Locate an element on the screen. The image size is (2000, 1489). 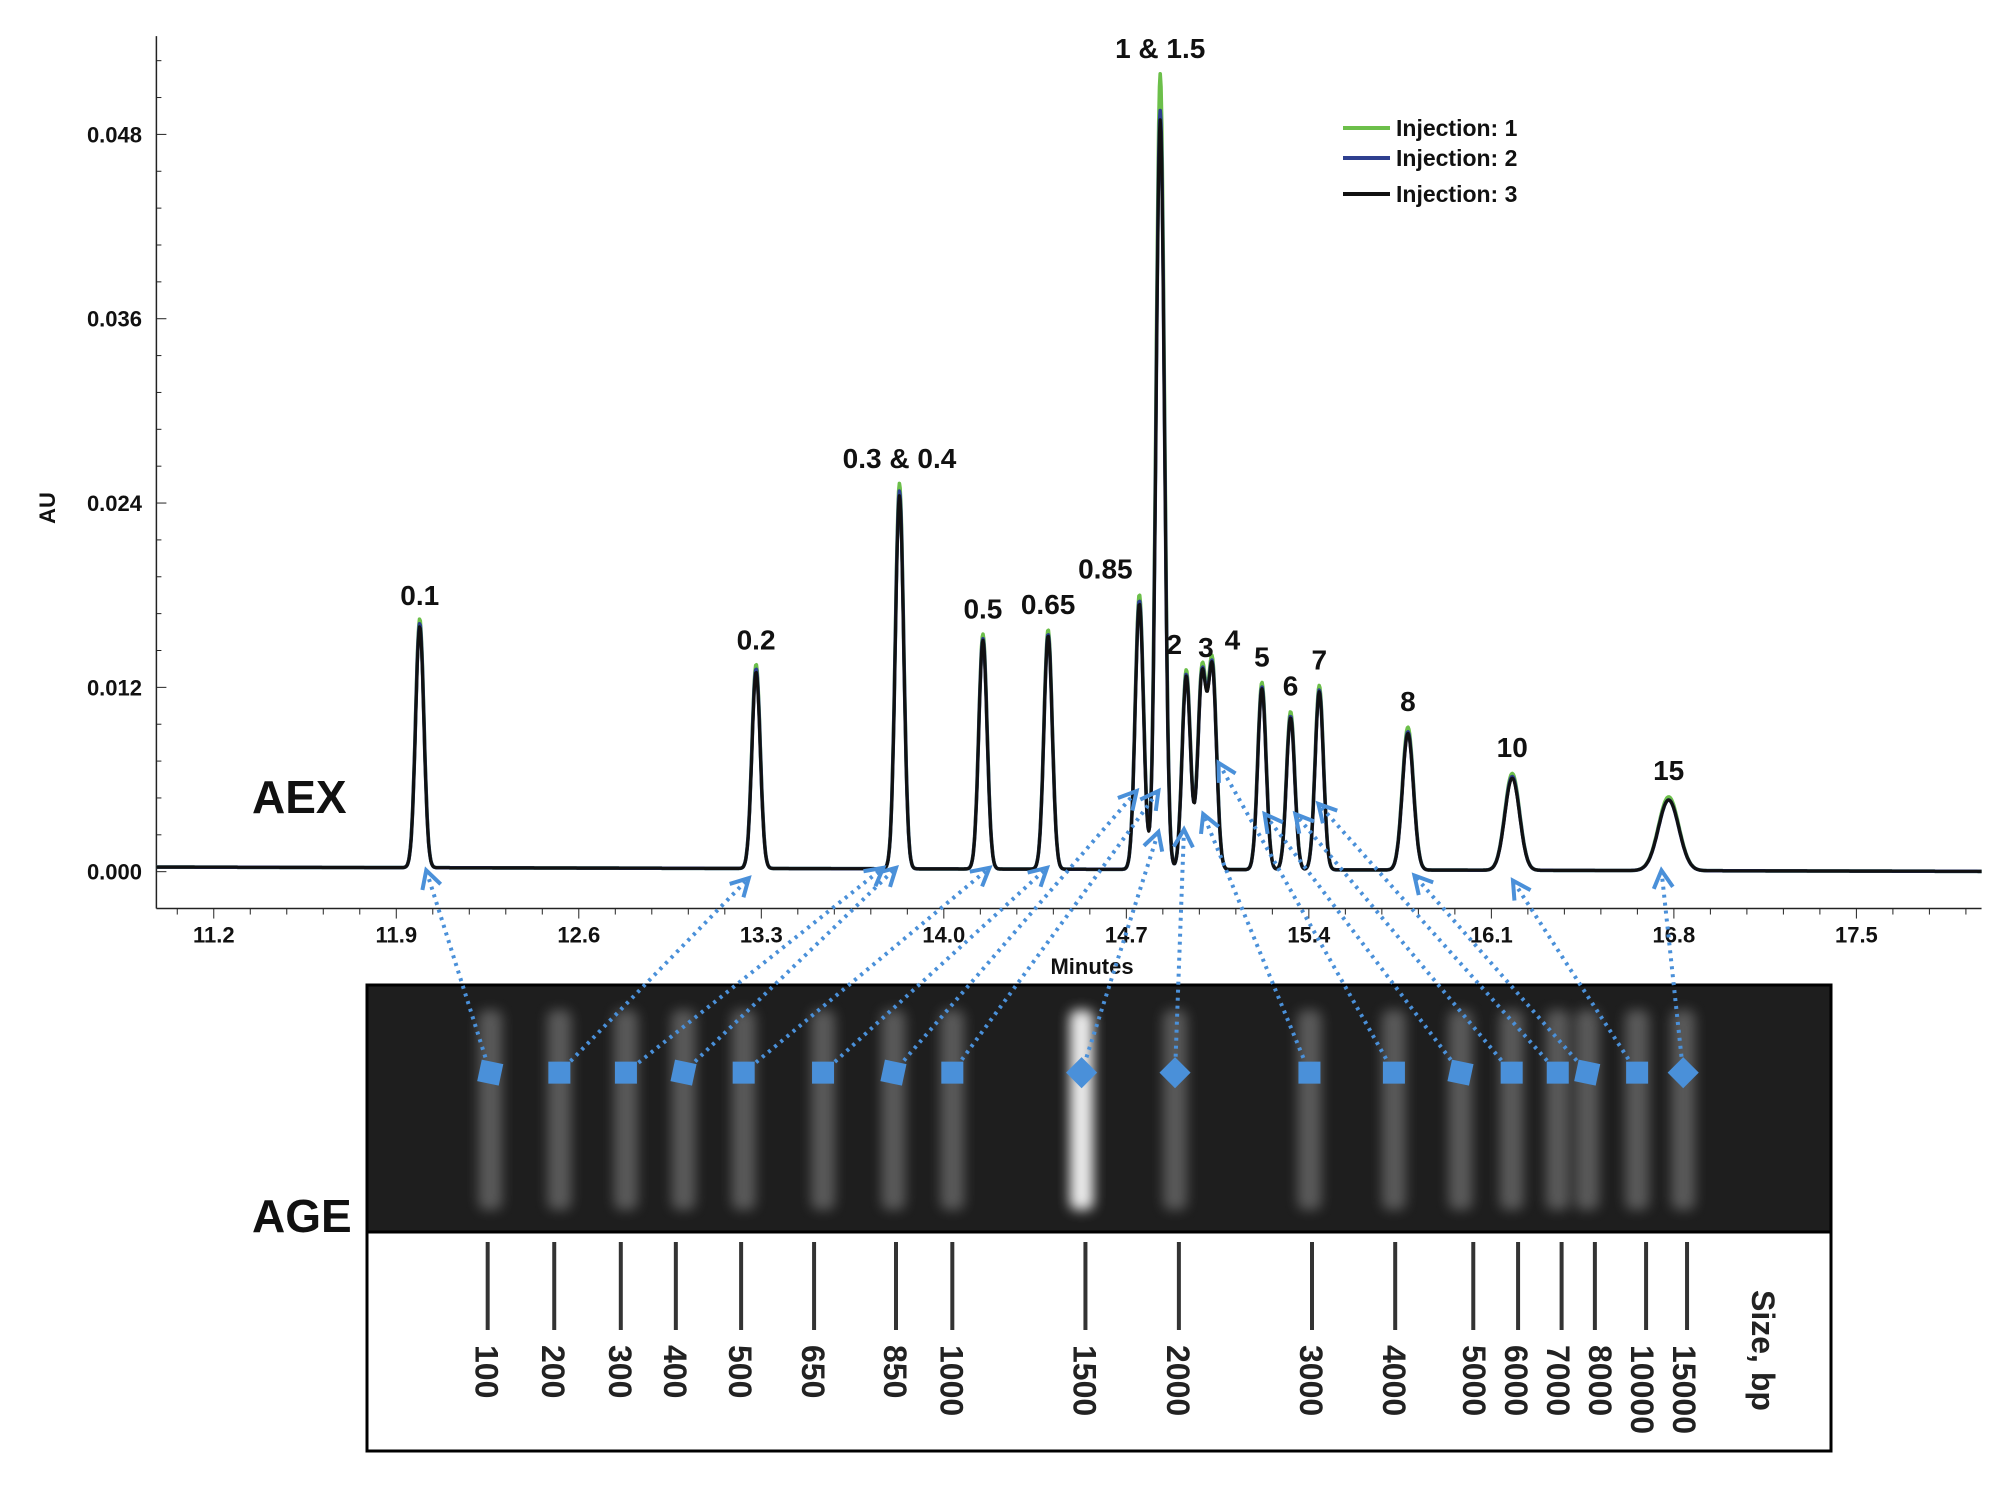
peak-label: 0.2 is located at coordinates (756, 639).